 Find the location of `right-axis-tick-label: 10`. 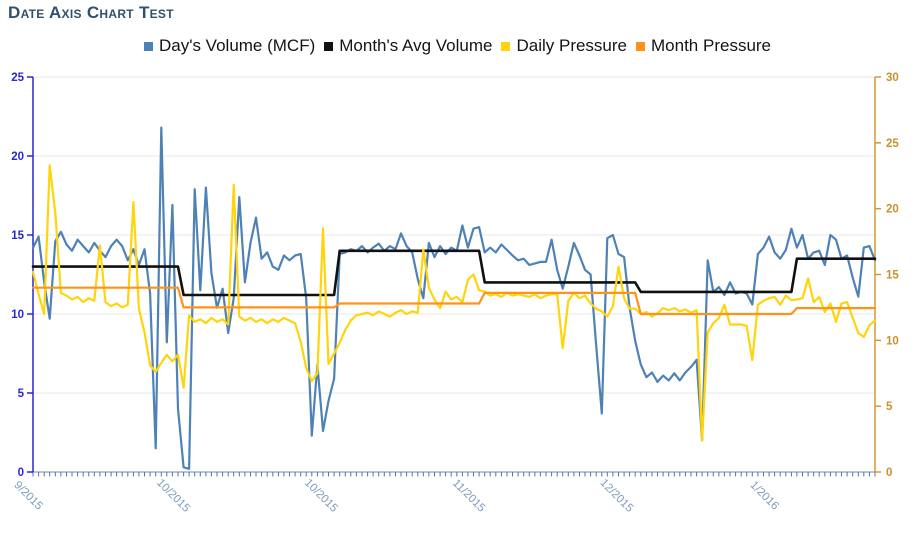

right-axis-tick-label: 10 is located at coordinates (892, 341).